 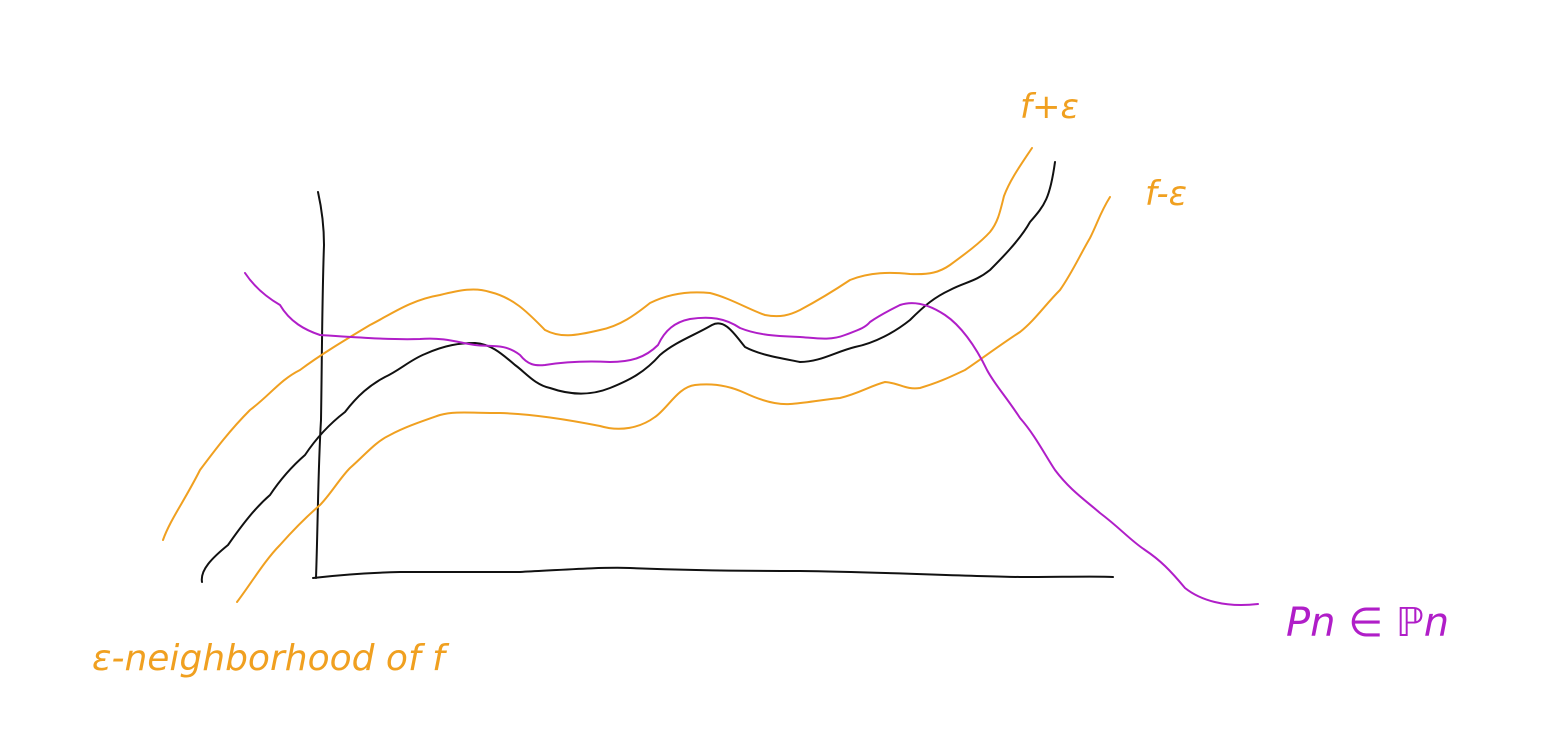 What do you see at coordinates (1166, 194) in the screenshot?
I see `lower-band-label: f-ε` at bounding box center [1166, 194].